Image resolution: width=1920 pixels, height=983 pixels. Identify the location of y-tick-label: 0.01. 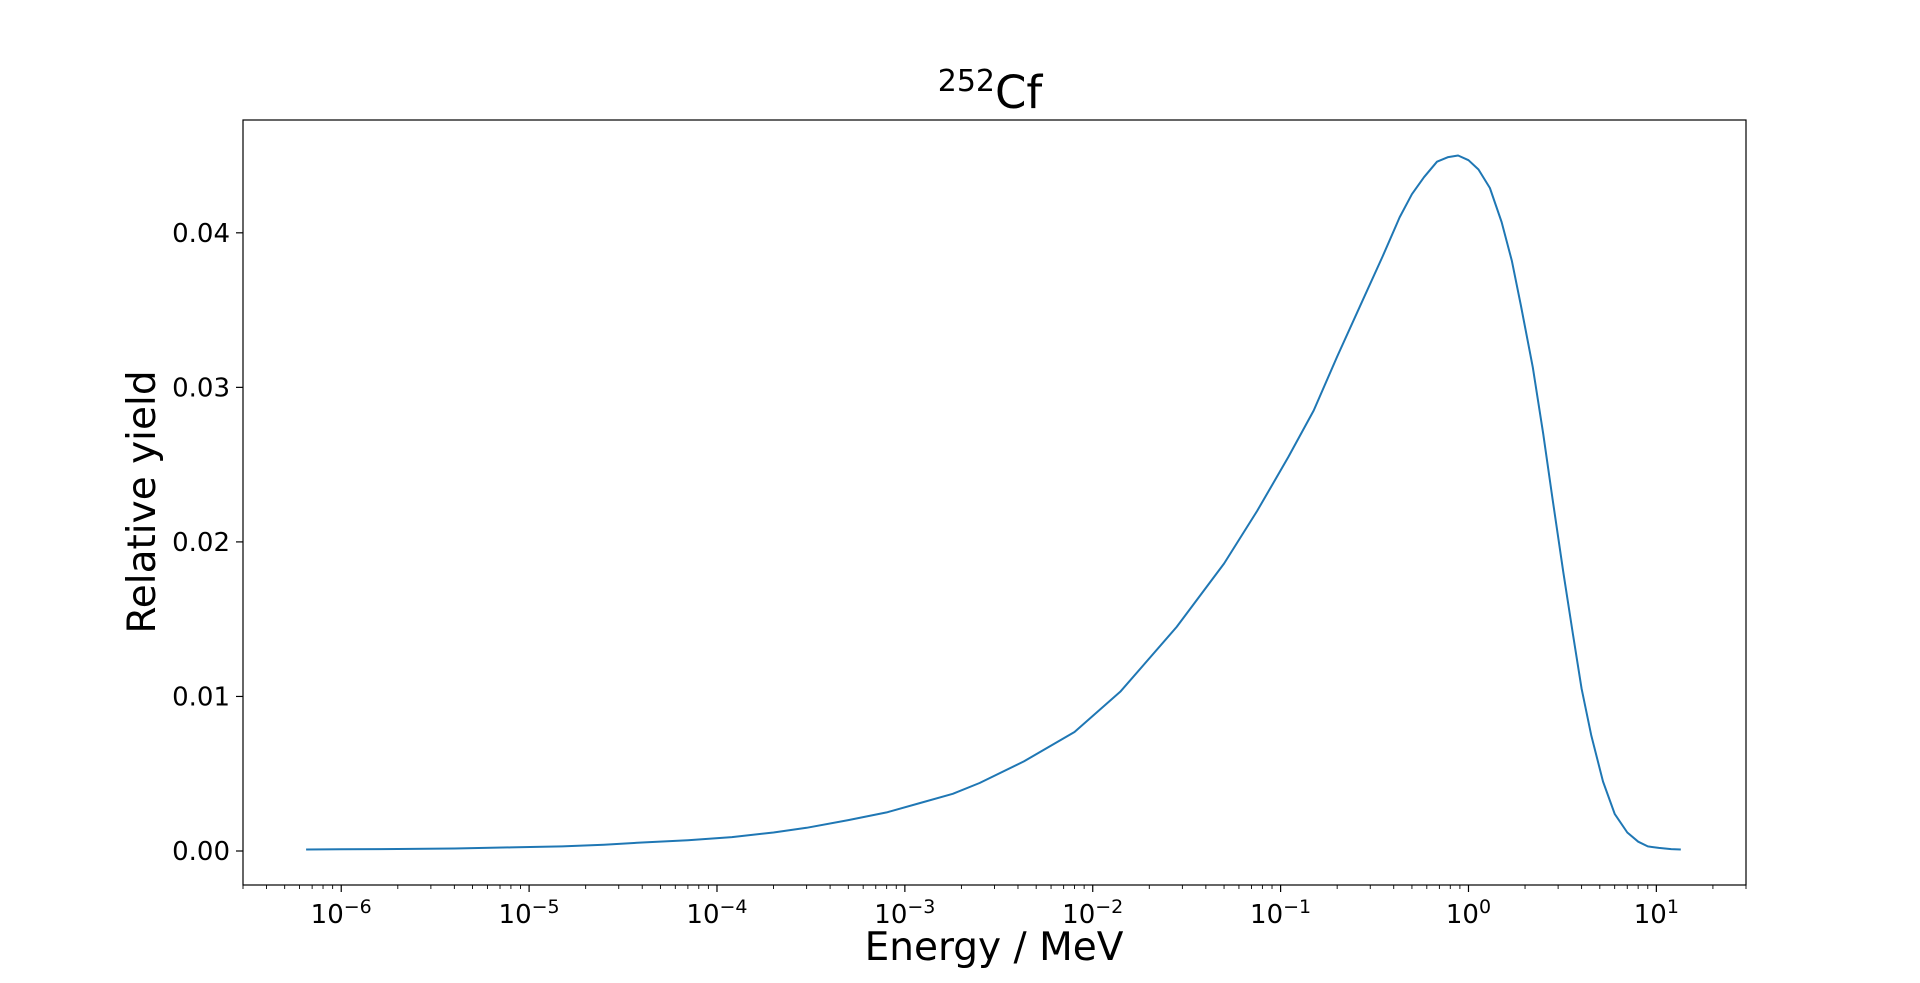
(201, 697).